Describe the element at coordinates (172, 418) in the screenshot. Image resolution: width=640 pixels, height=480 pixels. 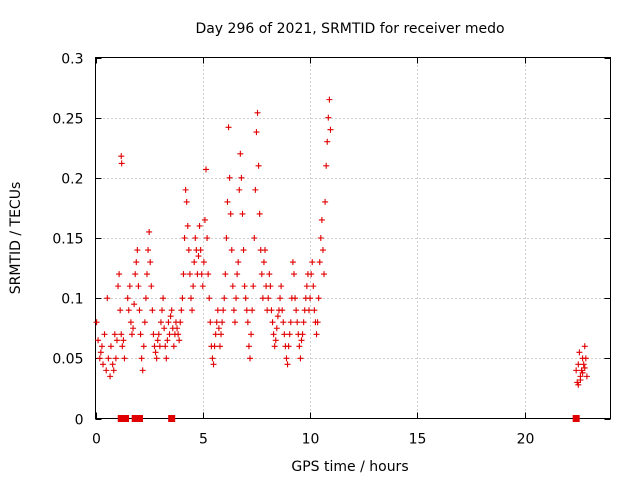
I see `gap-marker` at that location.